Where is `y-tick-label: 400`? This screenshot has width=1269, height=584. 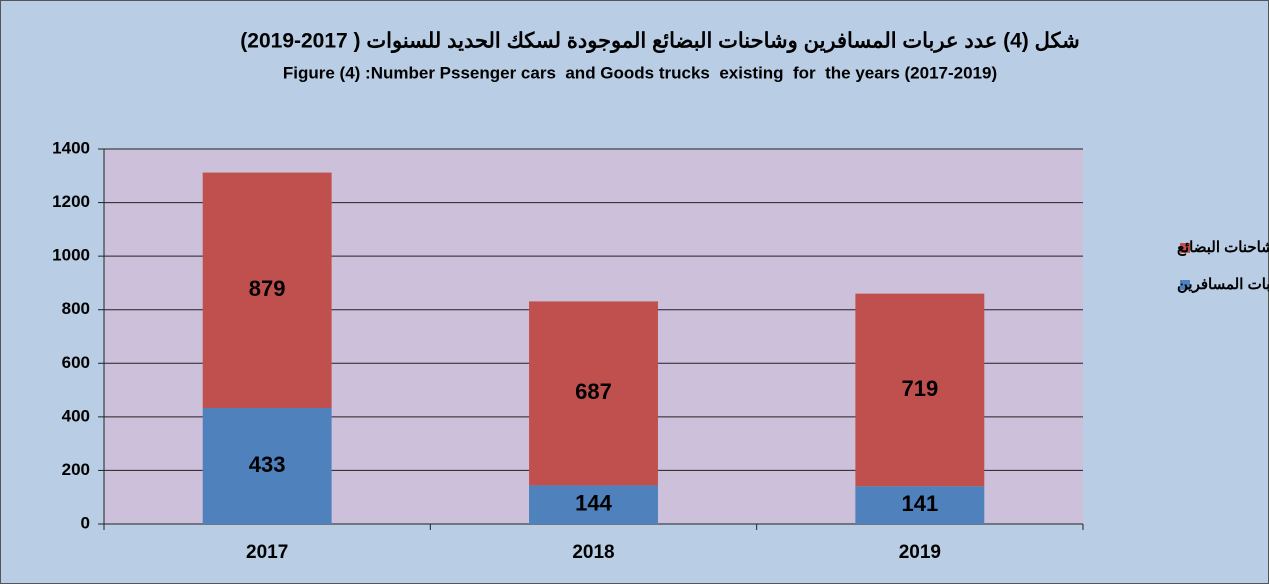
y-tick-label: 400 is located at coordinates (76, 415).